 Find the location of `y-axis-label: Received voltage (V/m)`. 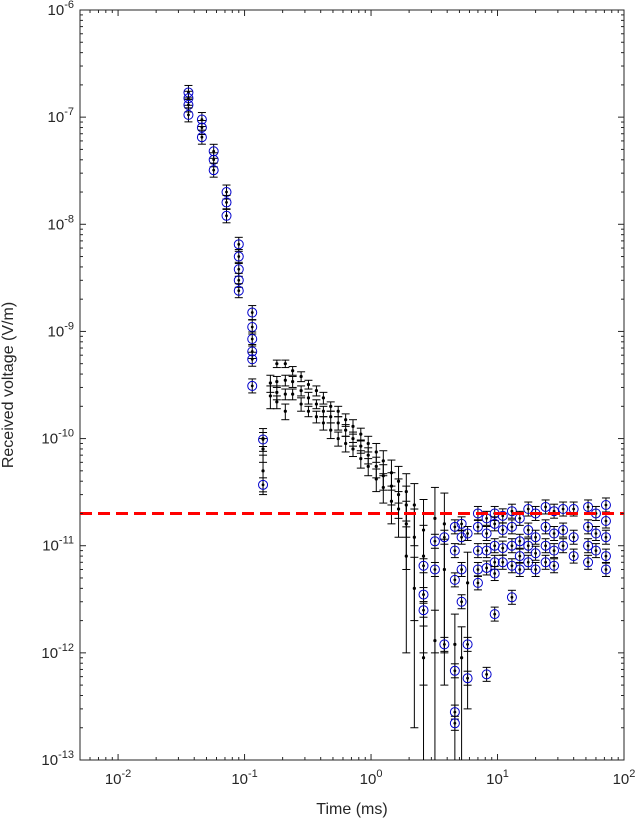

y-axis-label: Received voltage (V/m) is located at coordinates (8, 385).